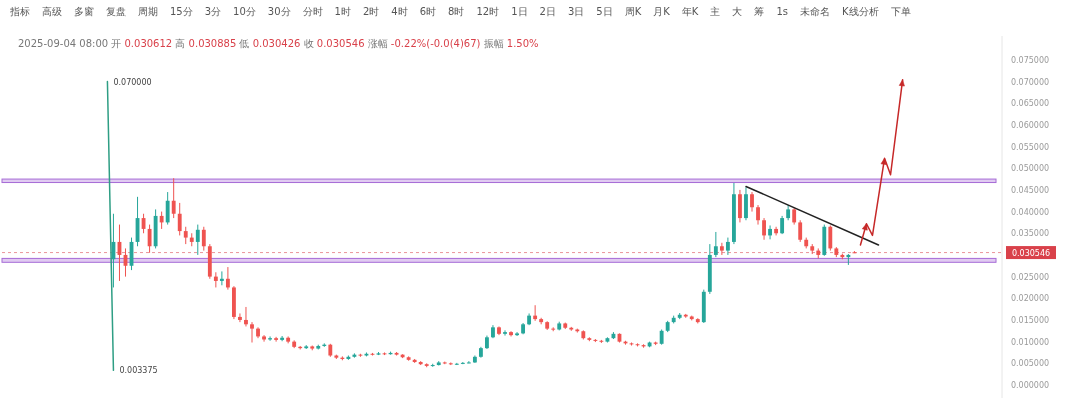 The height and width of the screenshot is (403, 1080). What do you see at coordinates (278, 43) in the screenshot?
I see `text: 2025-09-04 08:00 开 0.030612 高 0.030885 低 0.030426 收 0.030546 涨幅 -0.22%(-0.0(4)67) 振幅 1.50%` at bounding box center [278, 43].